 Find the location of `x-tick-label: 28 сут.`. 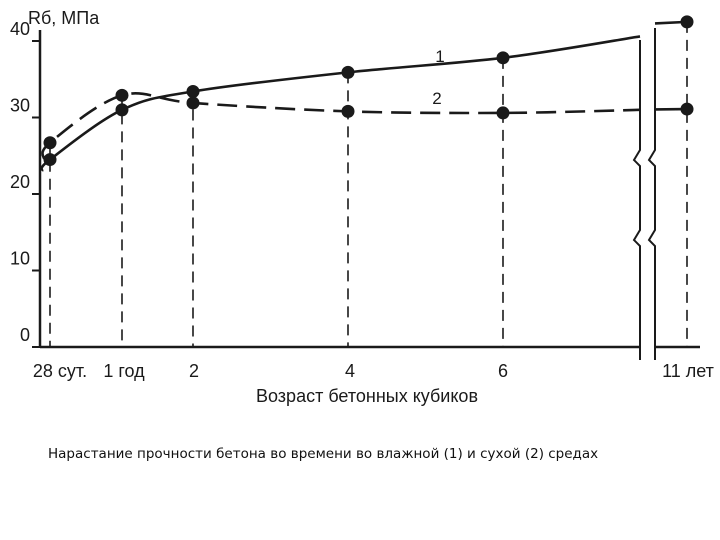

x-tick-label: 28 сут. is located at coordinates (60, 371).